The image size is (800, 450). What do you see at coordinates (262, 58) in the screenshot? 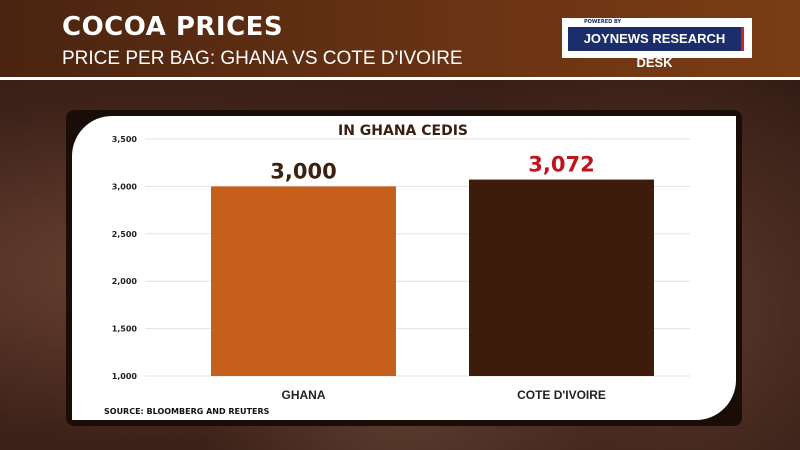
I see `page-subtitle: PRICE PER BAG: GHANA VS COTE D'IVOIRE` at bounding box center [262, 58].